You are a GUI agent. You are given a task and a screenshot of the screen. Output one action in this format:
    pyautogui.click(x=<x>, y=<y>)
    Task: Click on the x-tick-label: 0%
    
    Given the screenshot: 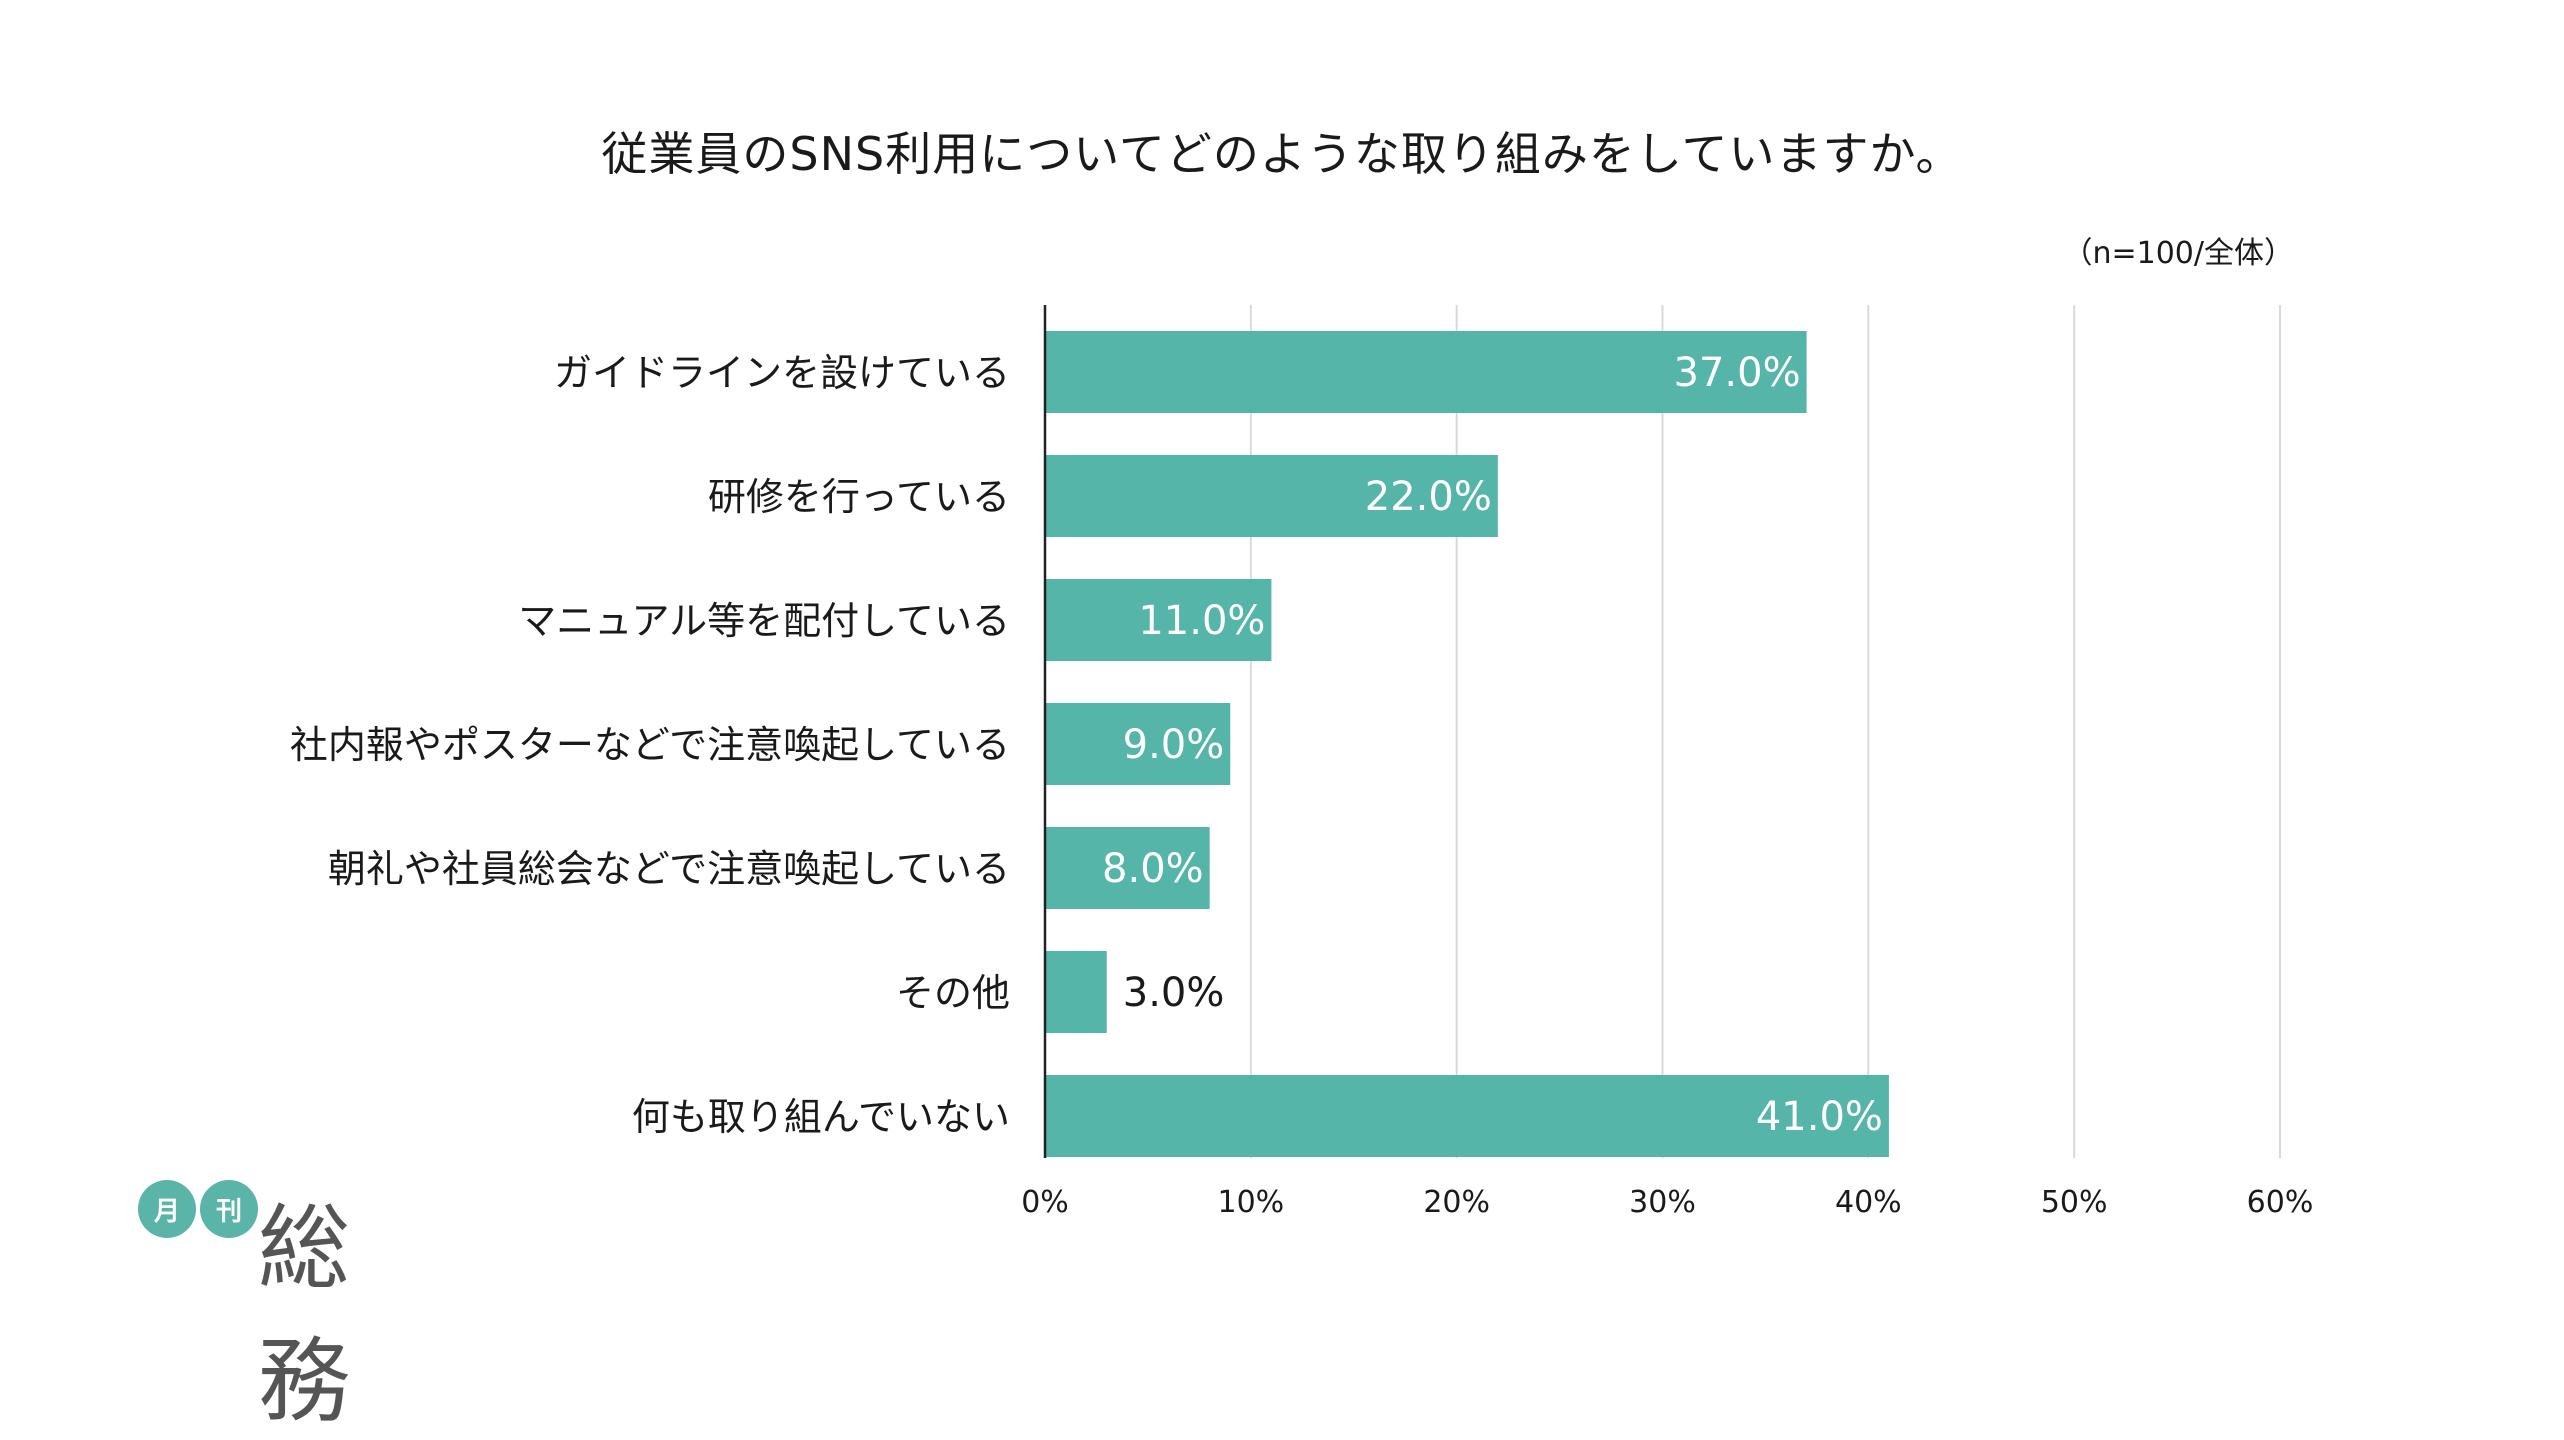 What is the action you would take?
    pyautogui.click(x=1045, y=1202)
    